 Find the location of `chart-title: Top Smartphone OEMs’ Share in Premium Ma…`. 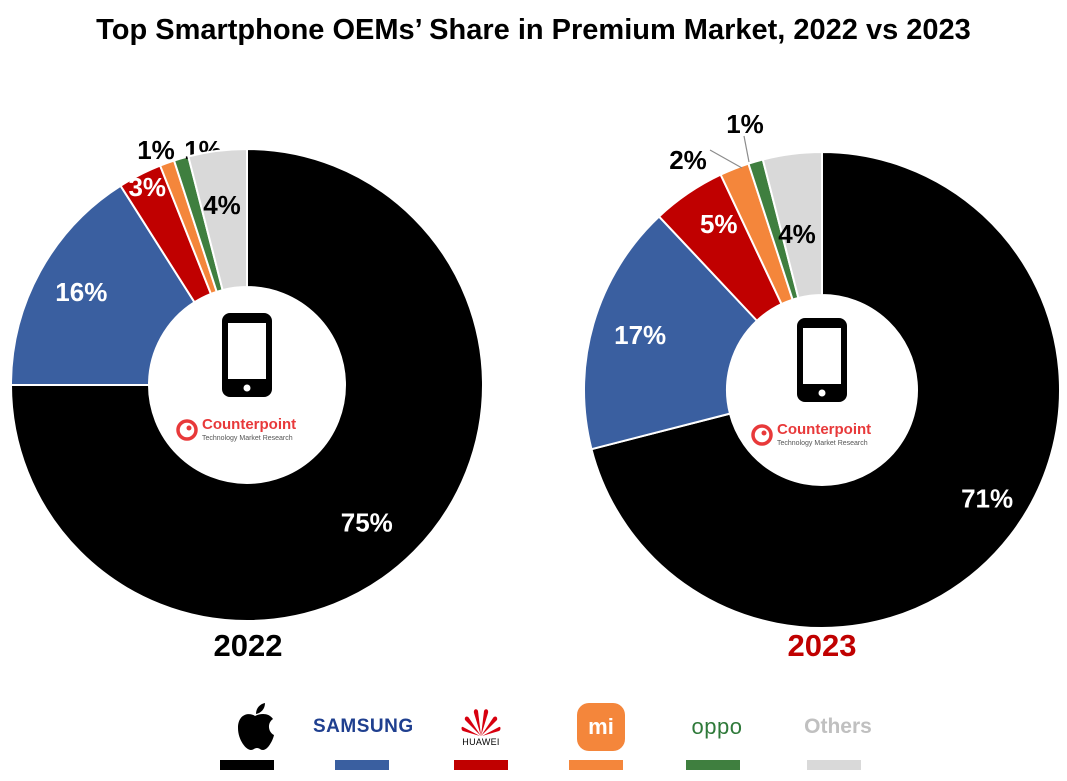

chart-title: Top Smartphone OEMs’ Share in Premium Ma… is located at coordinates (533, 30).